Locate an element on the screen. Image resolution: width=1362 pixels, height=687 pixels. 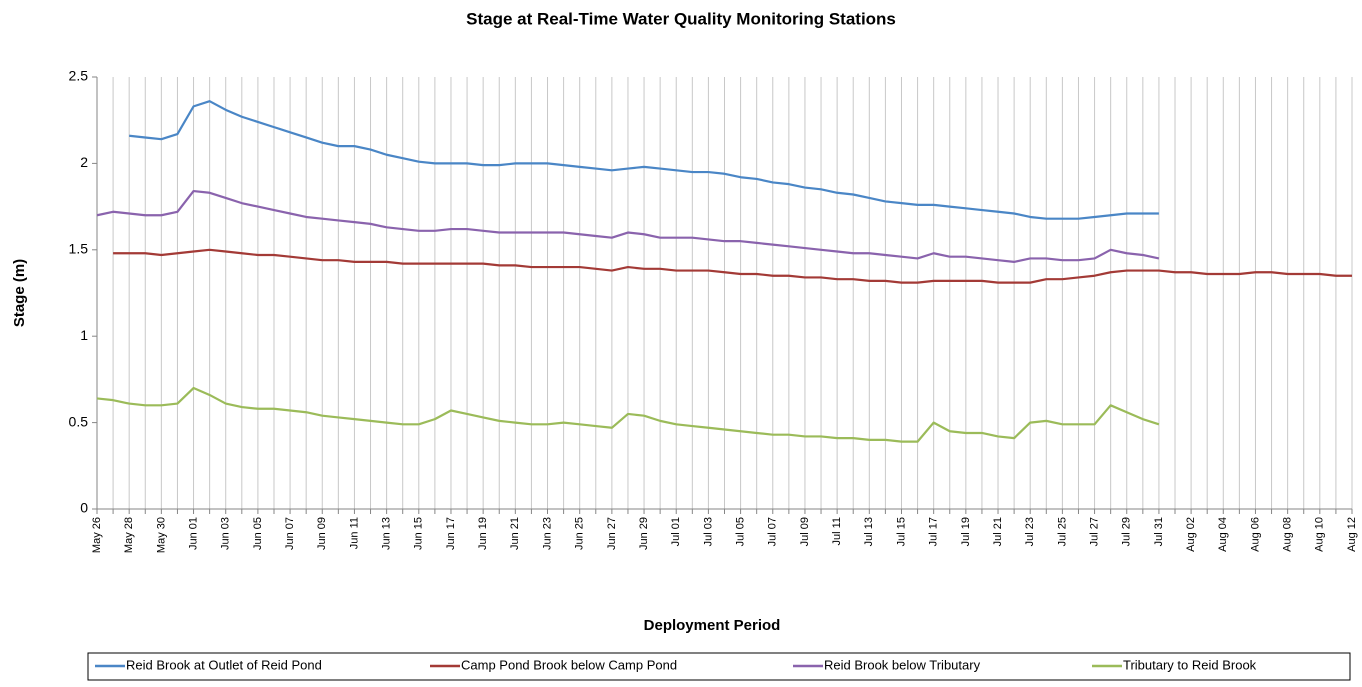
x-tick-label: Jul 09 is located at coordinates (805, 531).